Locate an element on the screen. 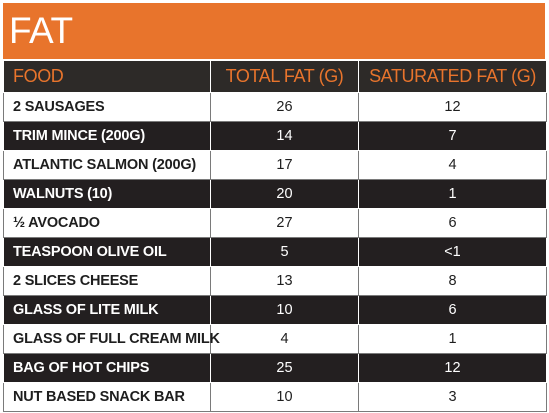  table-row: GLASS OF FULL CREAM MILK 4 1 is located at coordinates (275, 339).